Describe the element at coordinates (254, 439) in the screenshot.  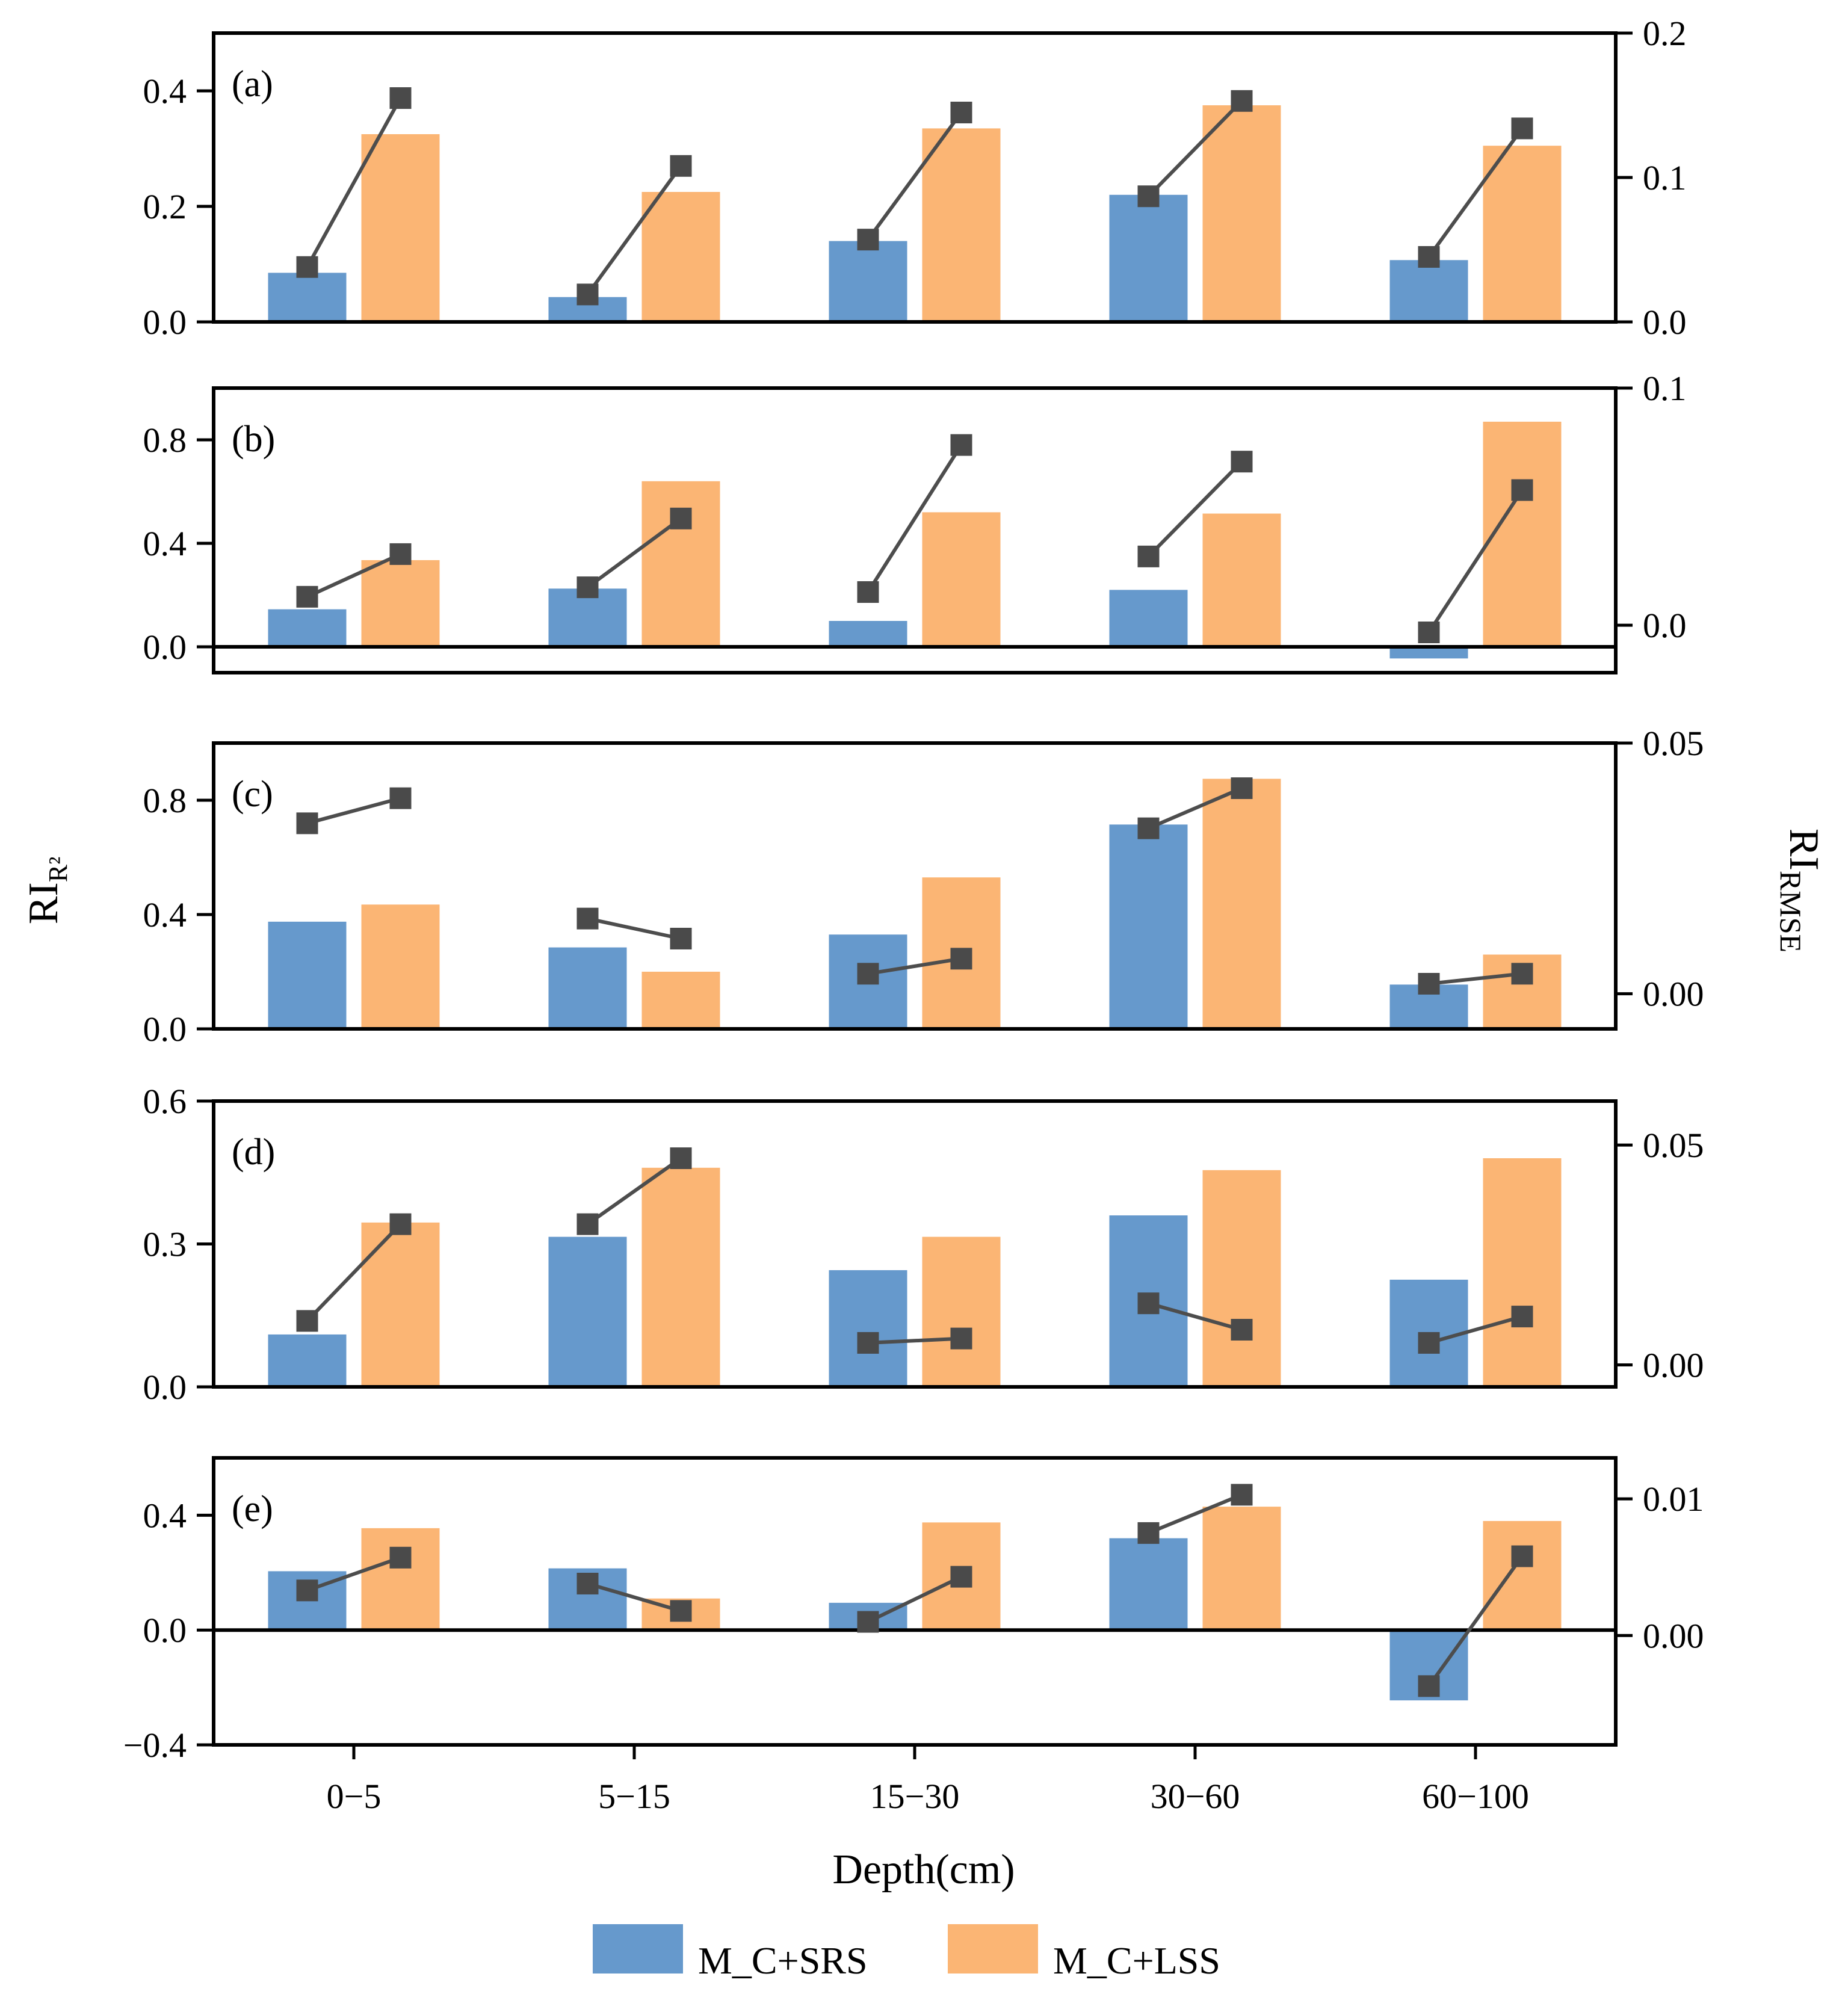
I see `panel-label: (b)` at that location.